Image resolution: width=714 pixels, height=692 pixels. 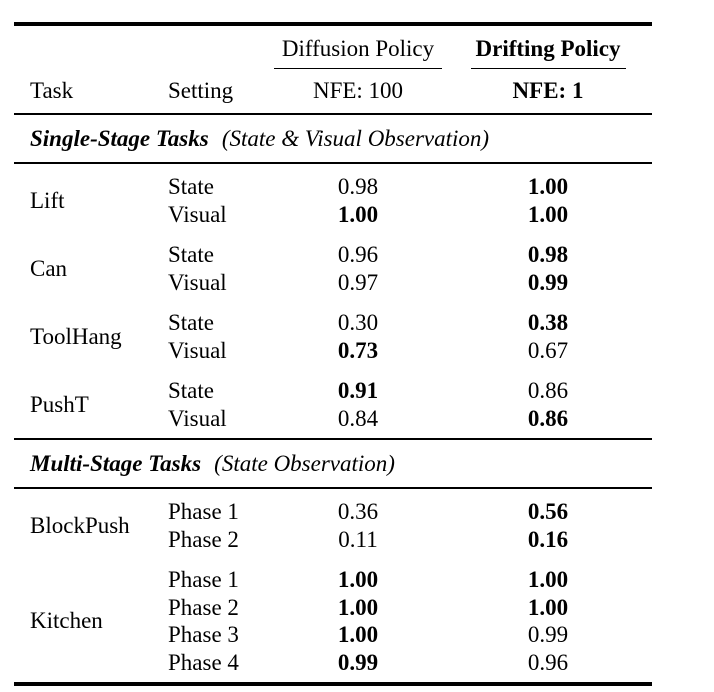 I want to click on setting-cell: Phase 4, so click(x=203, y=662).